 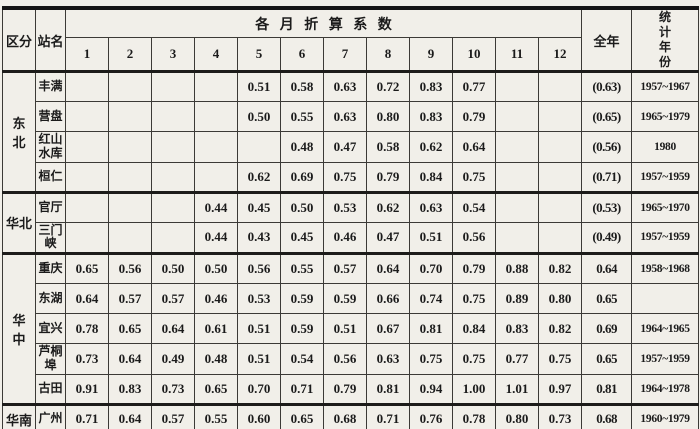 I want to click on header-station: 站名, so click(x=50, y=39).